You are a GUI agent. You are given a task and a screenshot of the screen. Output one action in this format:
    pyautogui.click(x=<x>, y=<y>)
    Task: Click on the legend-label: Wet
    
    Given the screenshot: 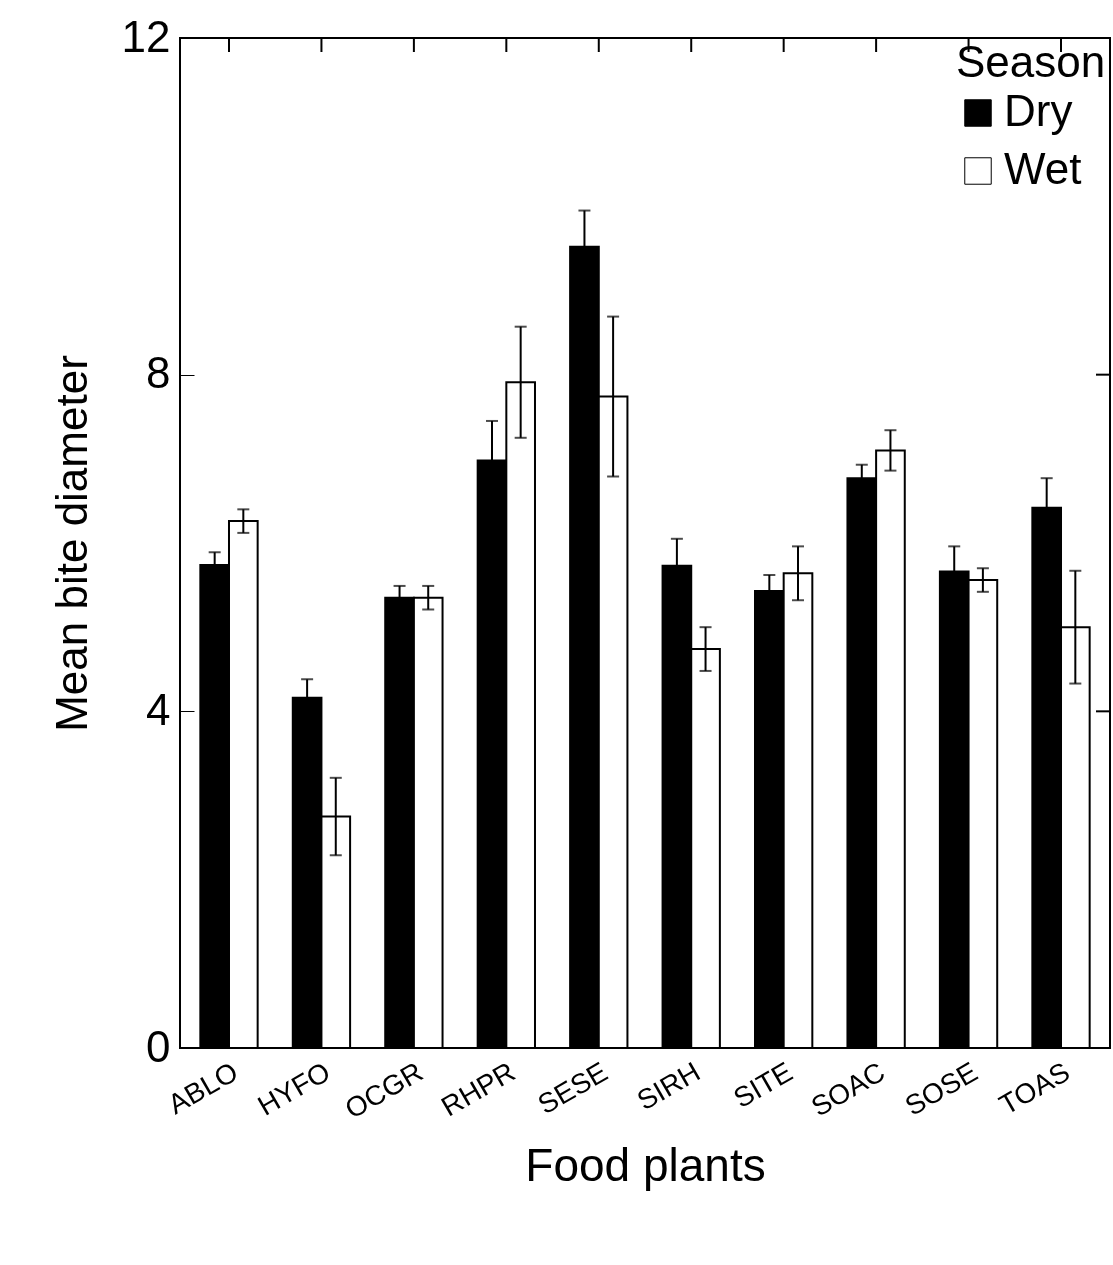 What is the action you would take?
    pyautogui.click(x=1043, y=168)
    